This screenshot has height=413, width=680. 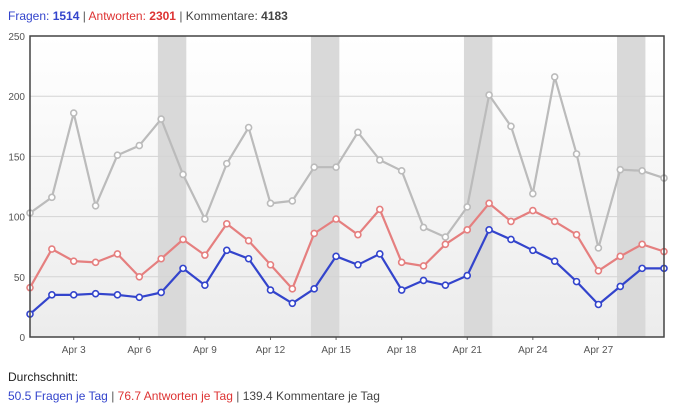 What do you see at coordinates (43, 377) in the screenshot?
I see `averages-title: Durchschnitt:` at bounding box center [43, 377].